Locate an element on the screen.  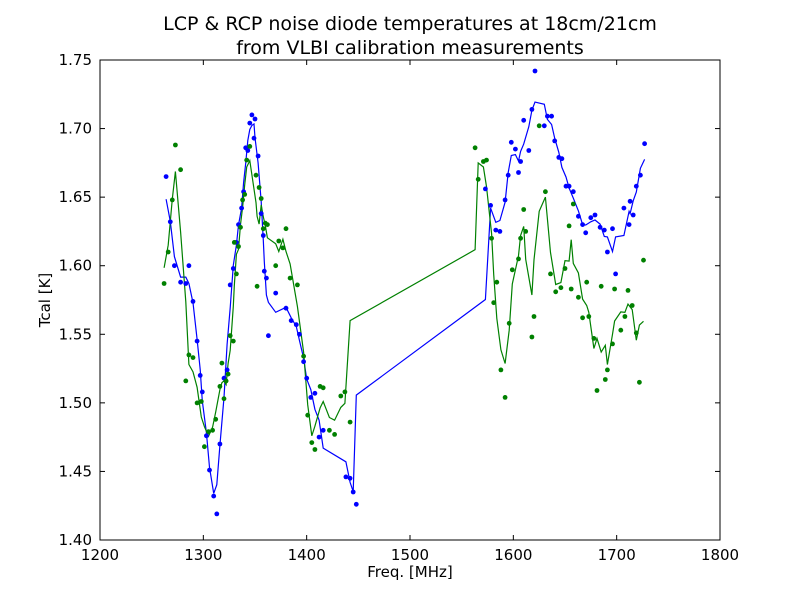
y-tick-label: 1.50 is located at coordinates (75, 403).